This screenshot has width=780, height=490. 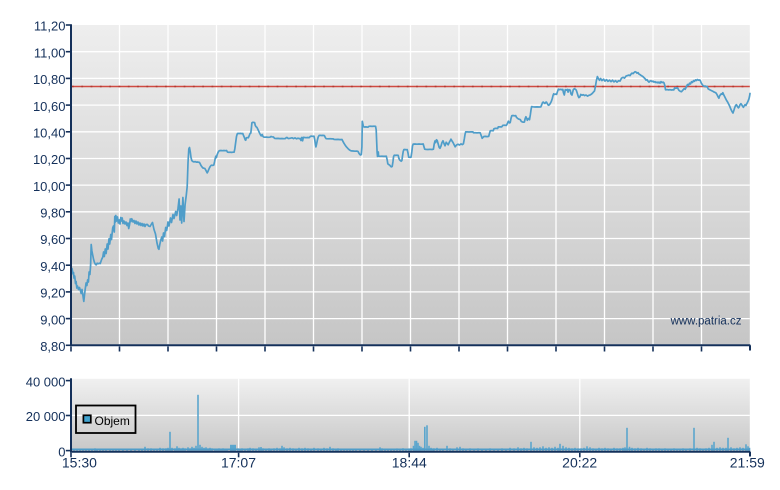 What do you see at coordinates (579, 463) in the screenshot?
I see `svg-text: 20:22` at bounding box center [579, 463].